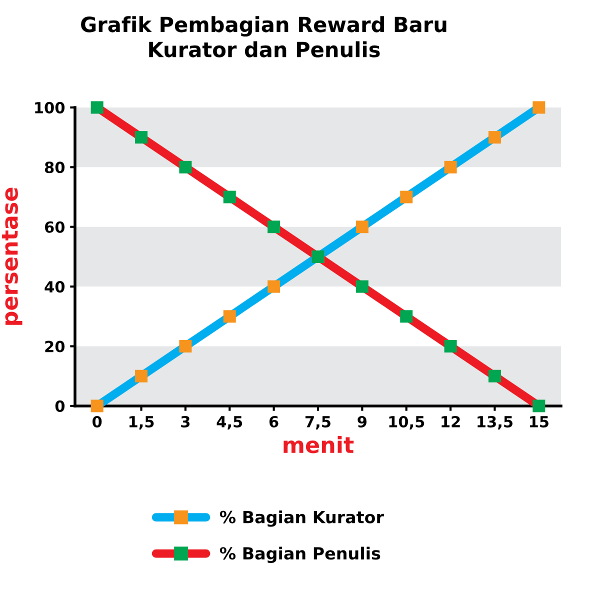  What do you see at coordinates (55, 346) in the screenshot?
I see `y-tick-label: 20` at bounding box center [55, 346].